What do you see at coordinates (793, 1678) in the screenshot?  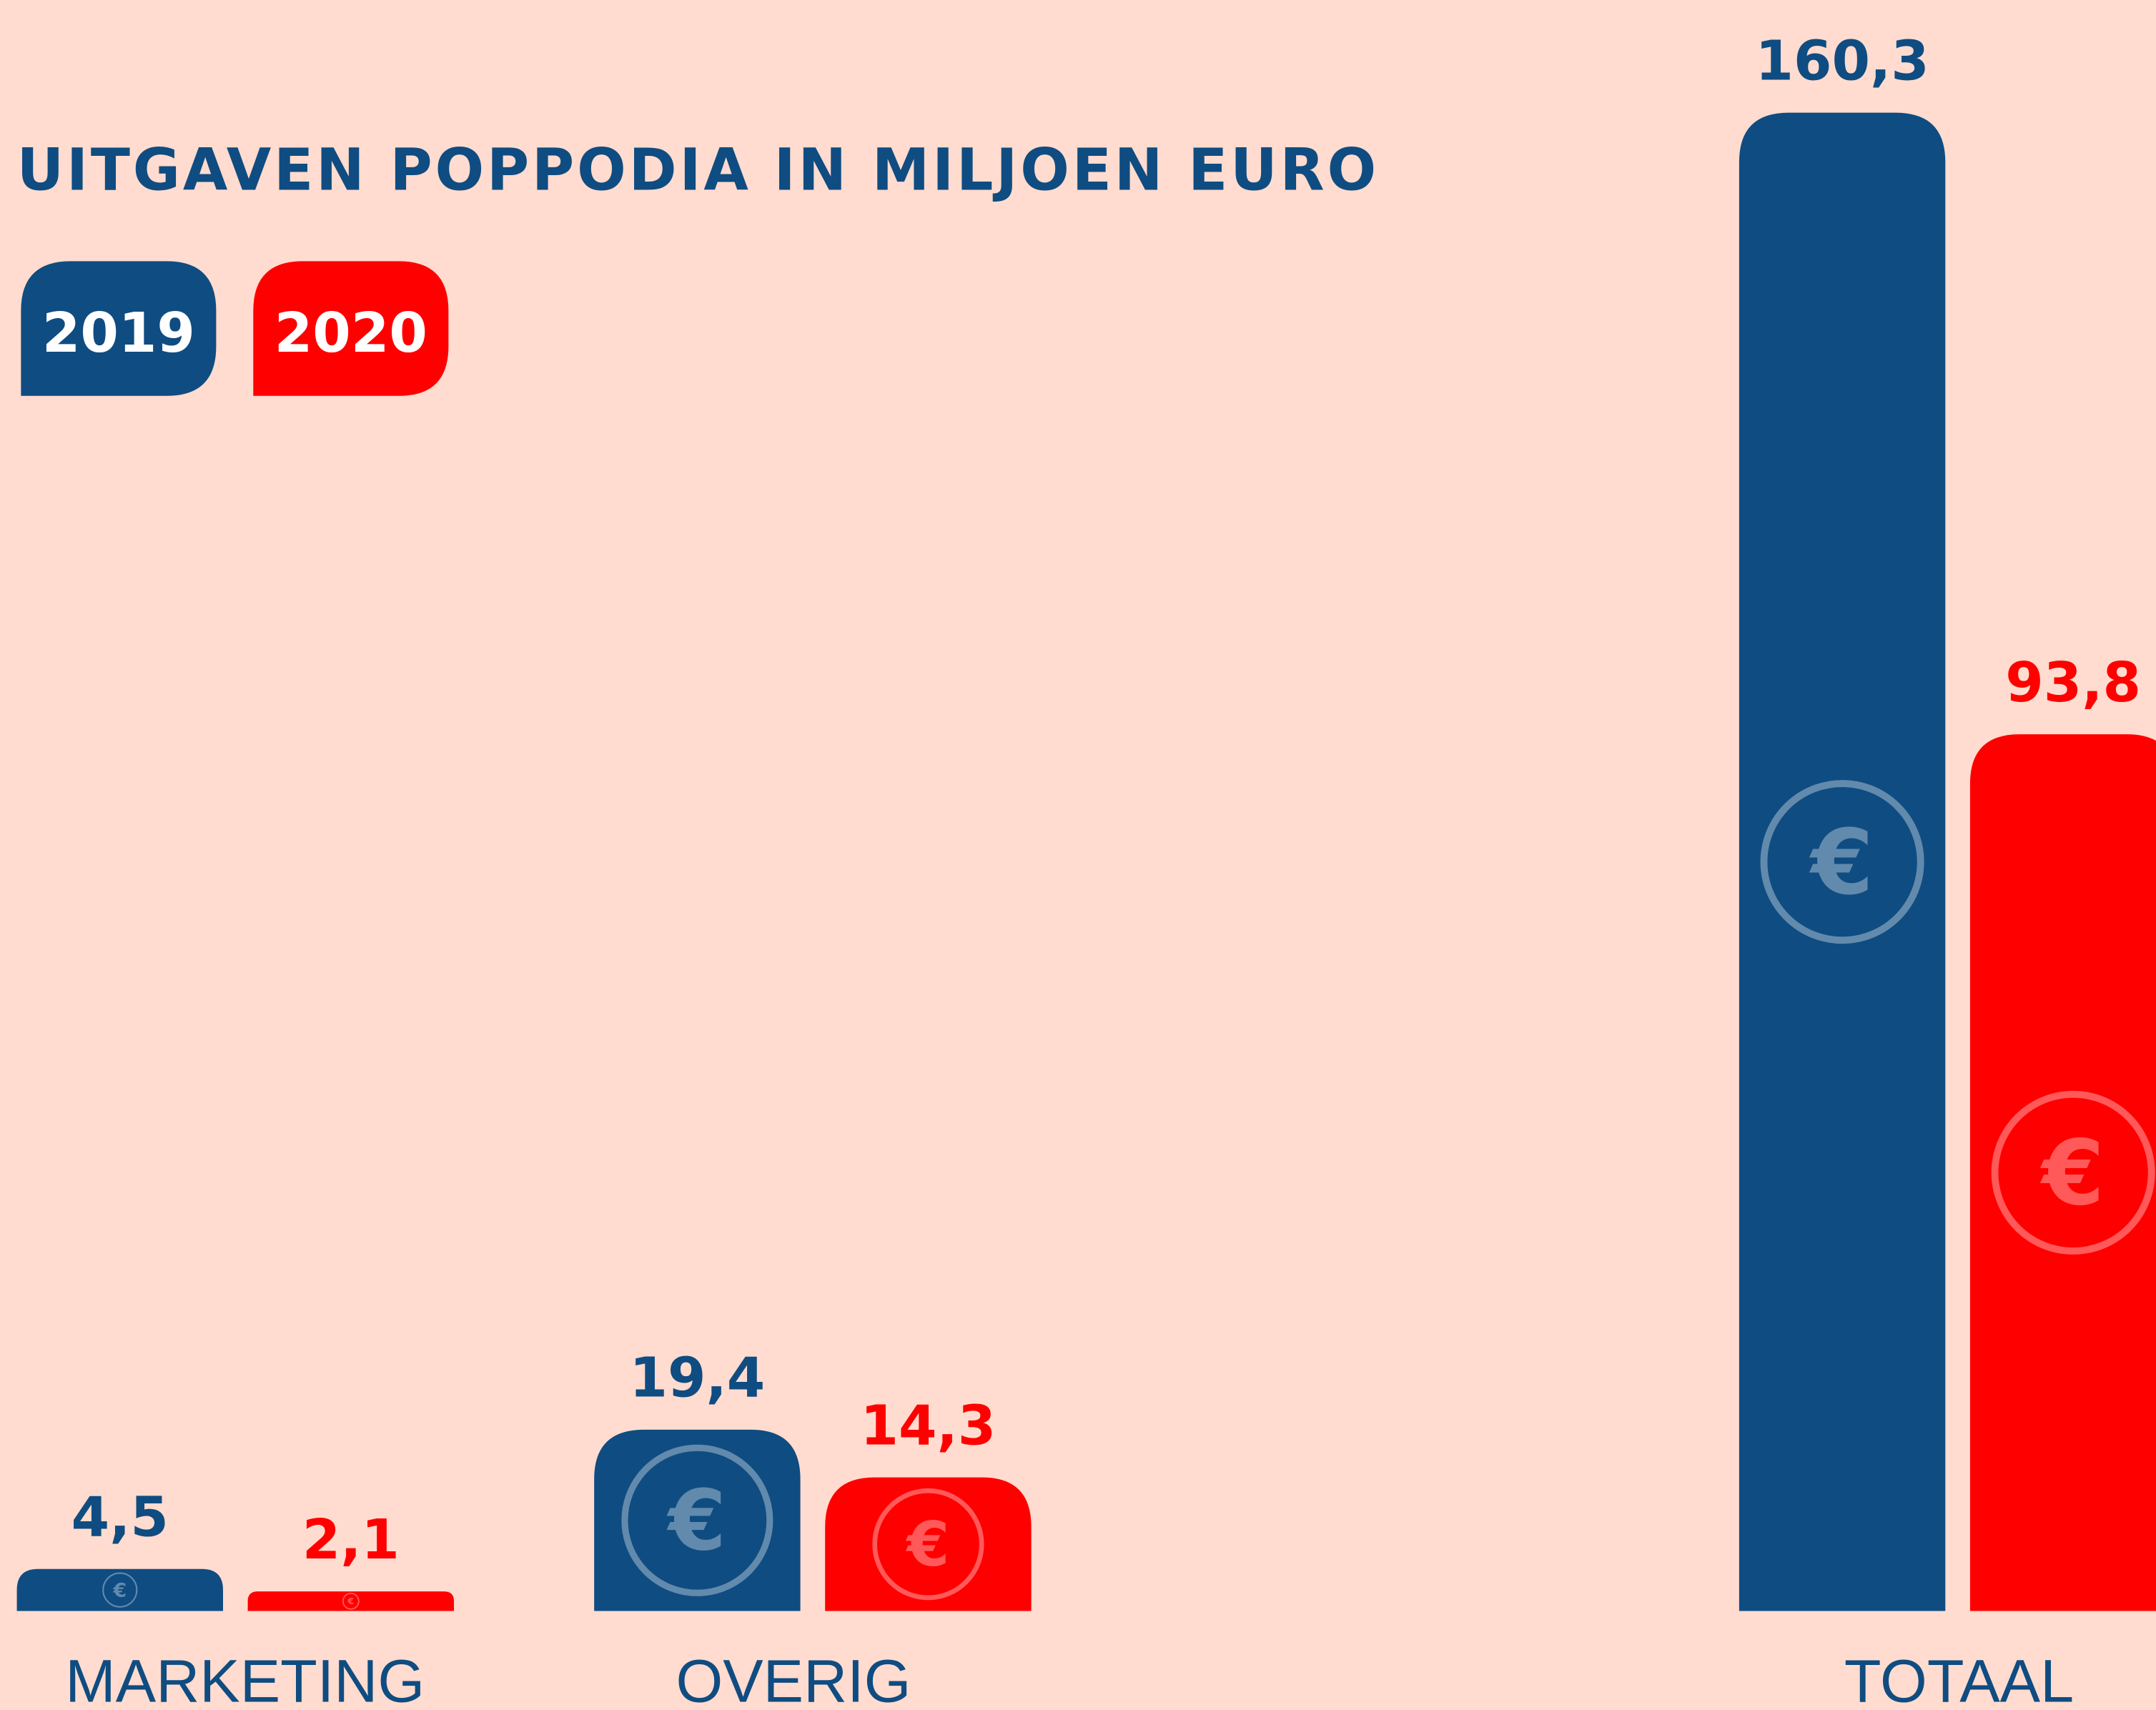 I see `x-tick-label: OVERIG` at bounding box center [793, 1678].